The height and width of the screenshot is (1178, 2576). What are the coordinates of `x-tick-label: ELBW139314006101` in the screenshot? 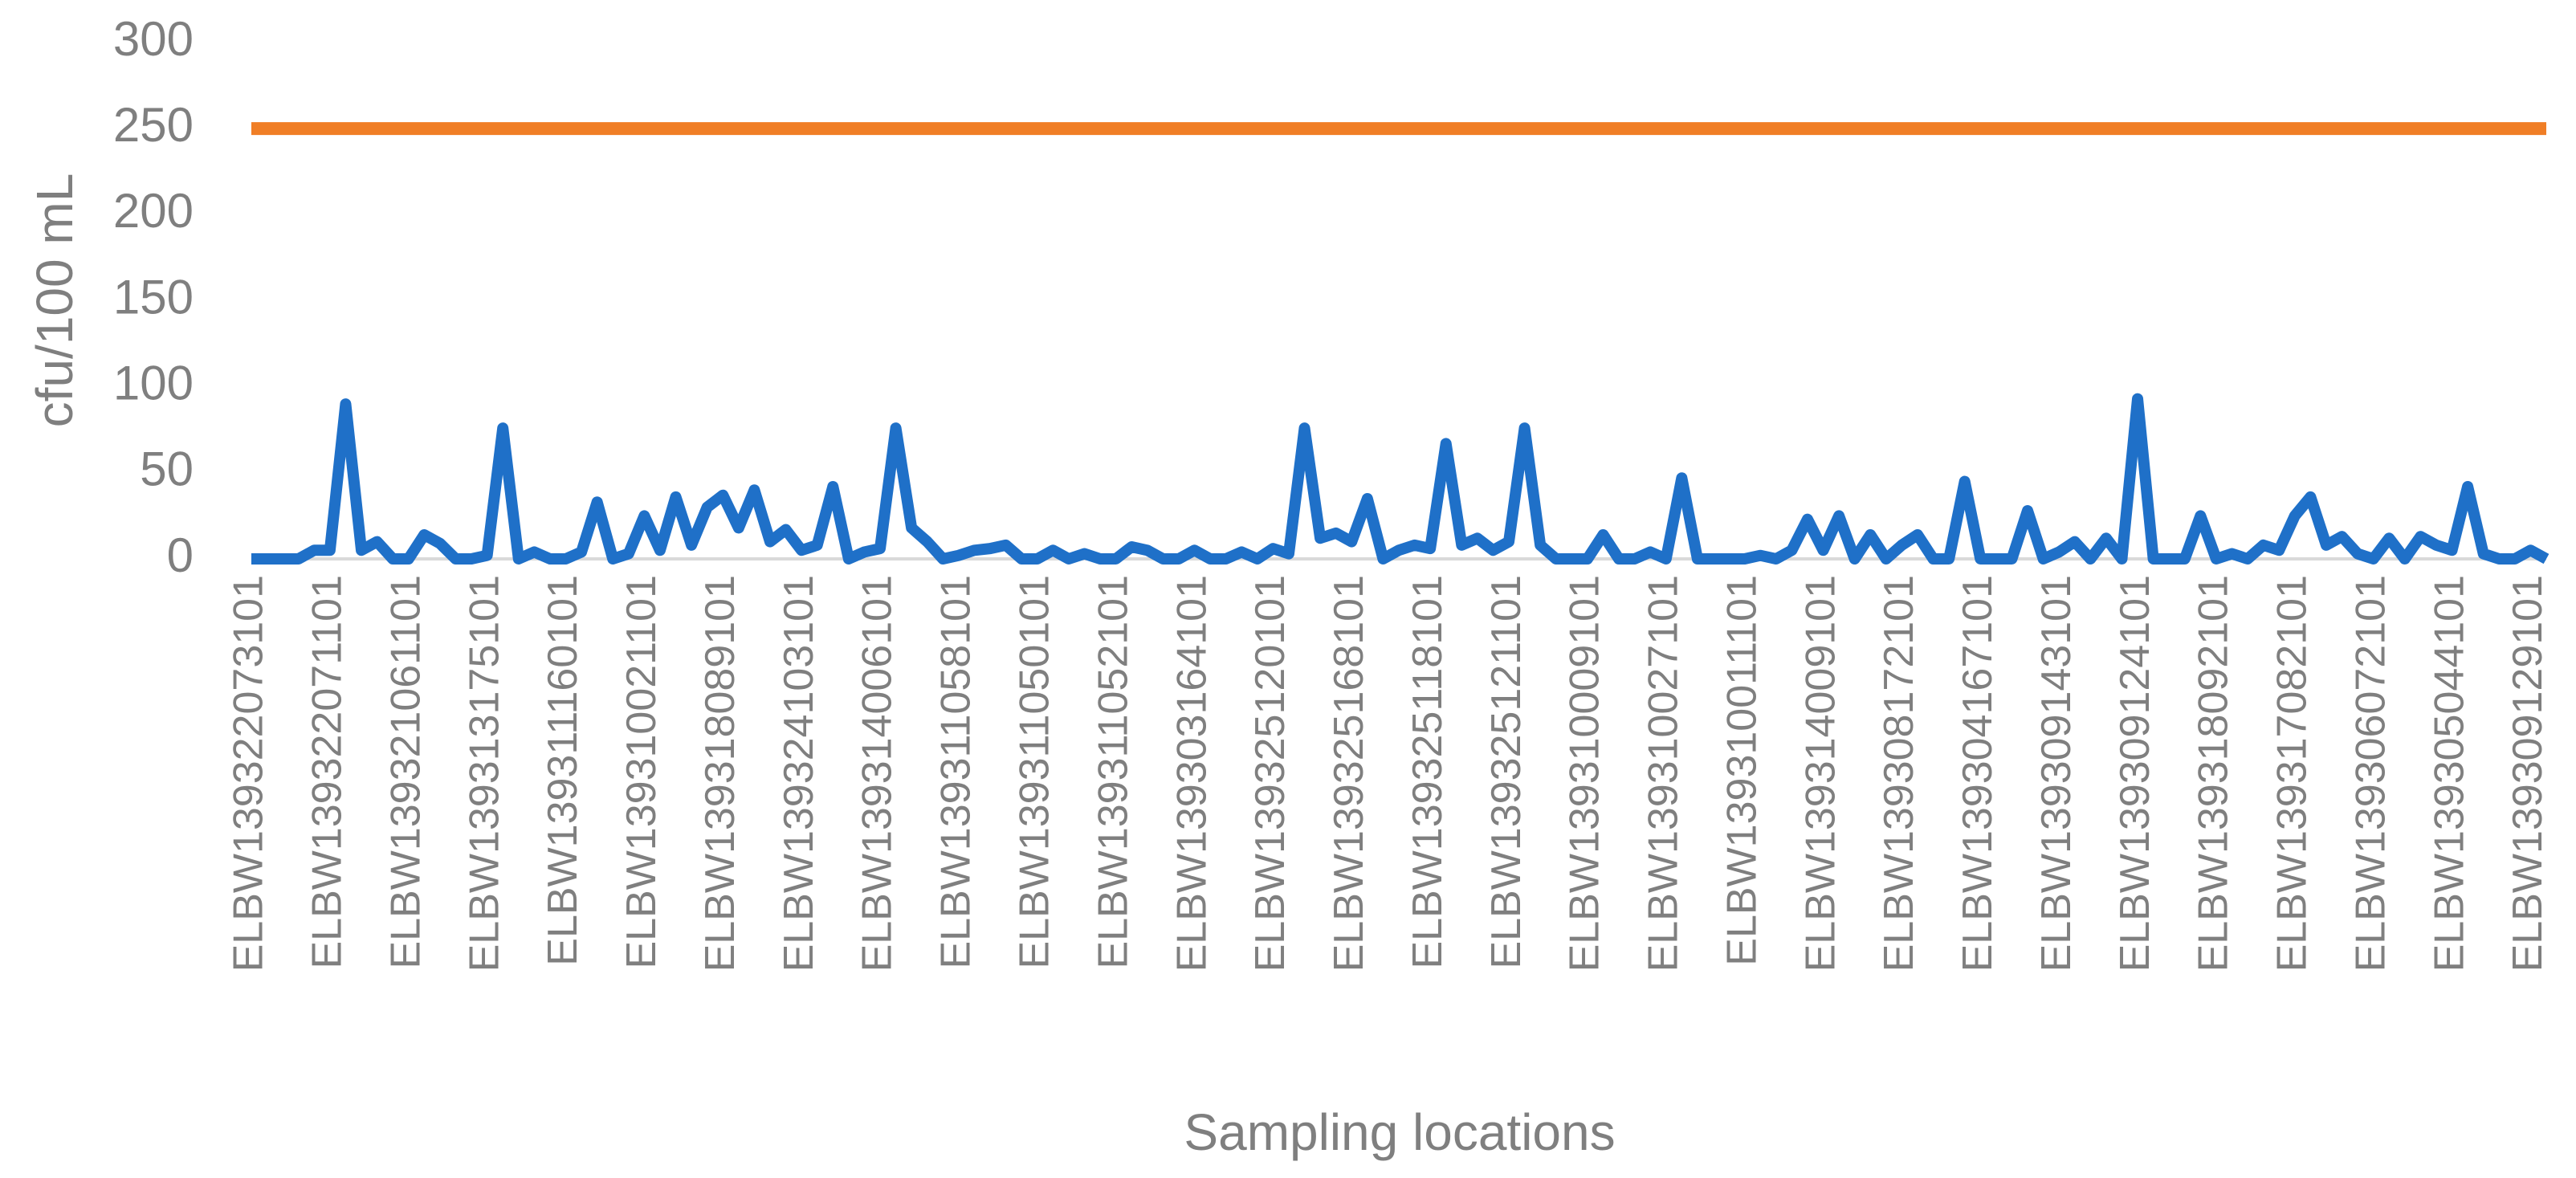 It's located at (877, 774).